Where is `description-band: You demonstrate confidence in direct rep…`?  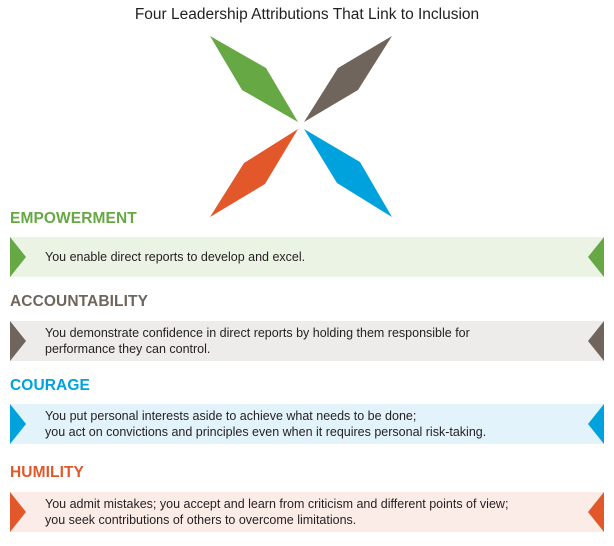 description-band: You demonstrate confidence in direct rep… is located at coordinates (307, 341).